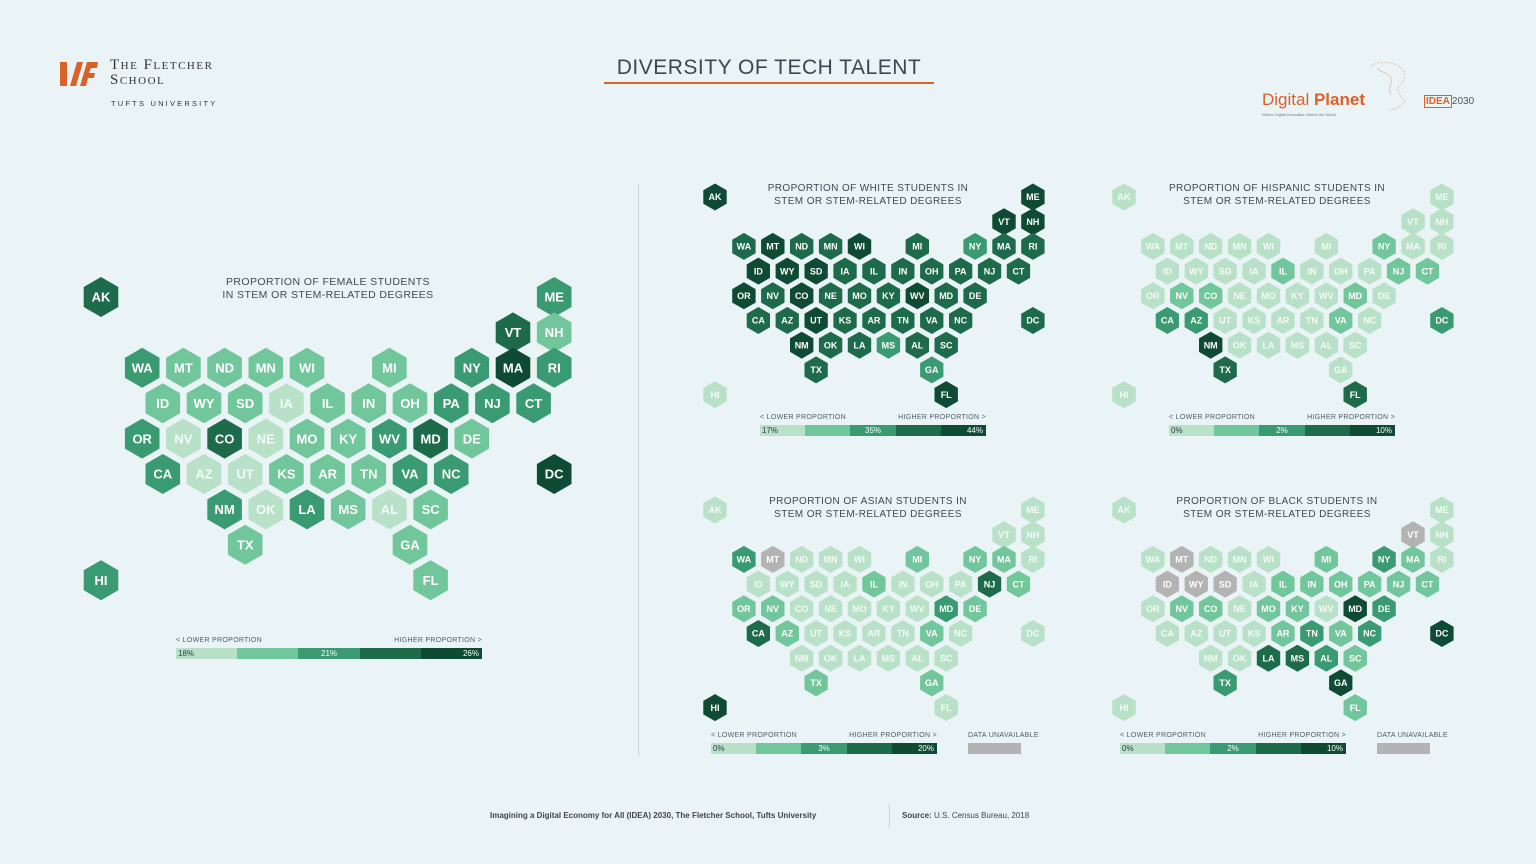  I want to click on state-tile-mo: MO, so click(1268, 609).